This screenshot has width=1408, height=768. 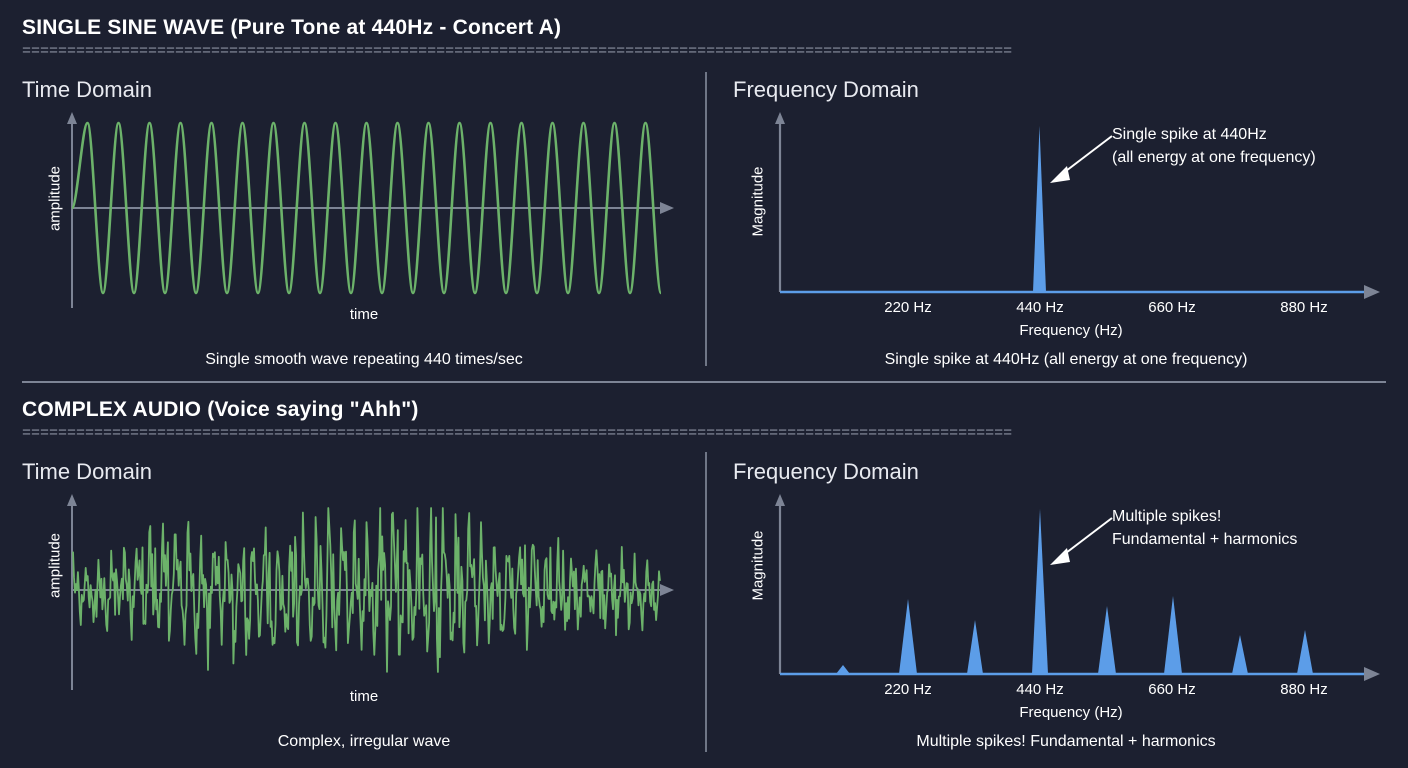 What do you see at coordinates (1204, 528) in the screenshot?
I see `annotation-text-voice: Multiple spikes! Fundamental + harmonics` at bounding box center [1204, 528].